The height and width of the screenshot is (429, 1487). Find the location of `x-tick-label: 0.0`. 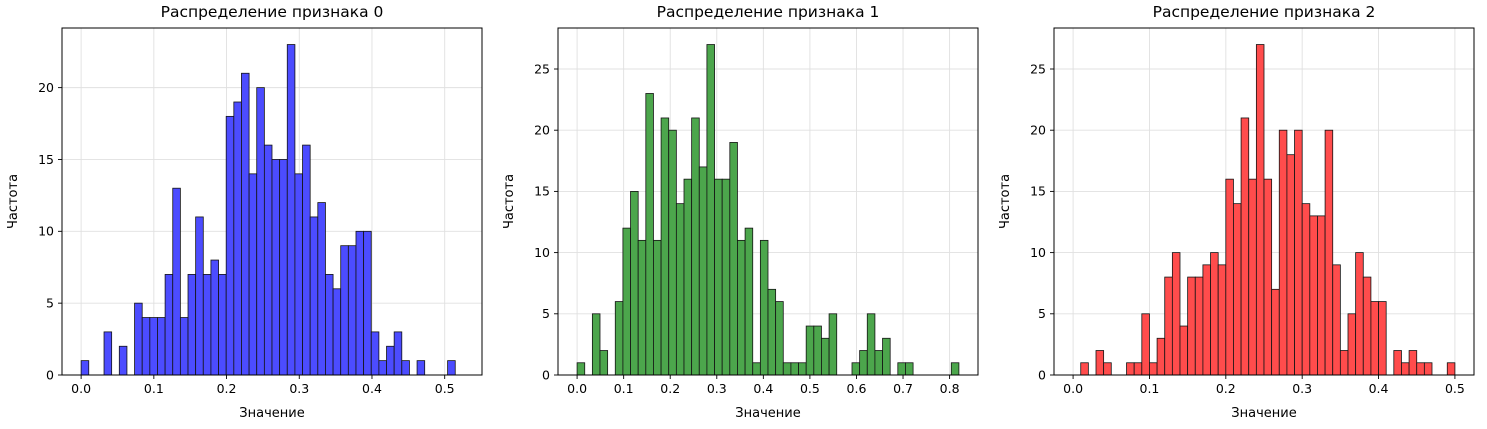

x-tick-label: 0.0 is located at coordinates (81, 388).